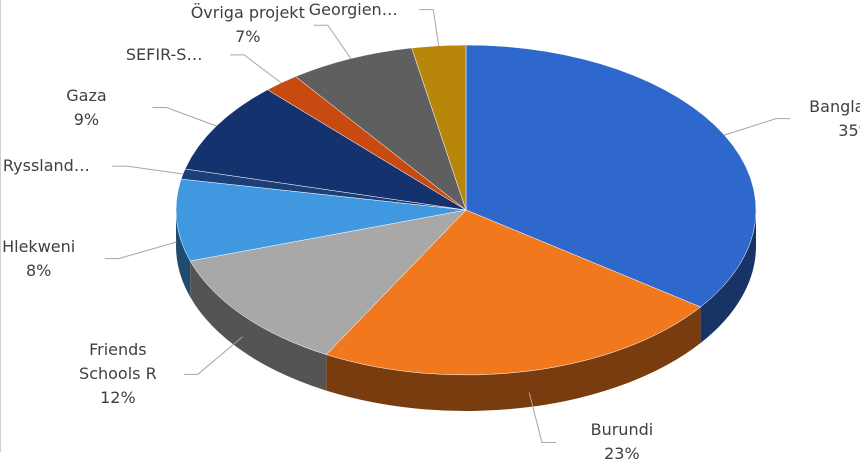 This screenshot has width=860, height=466. What do you see at coordinates (622, 430) in the screenshot?
I see `category-label: Burundi` at bounding box center [622, 430].